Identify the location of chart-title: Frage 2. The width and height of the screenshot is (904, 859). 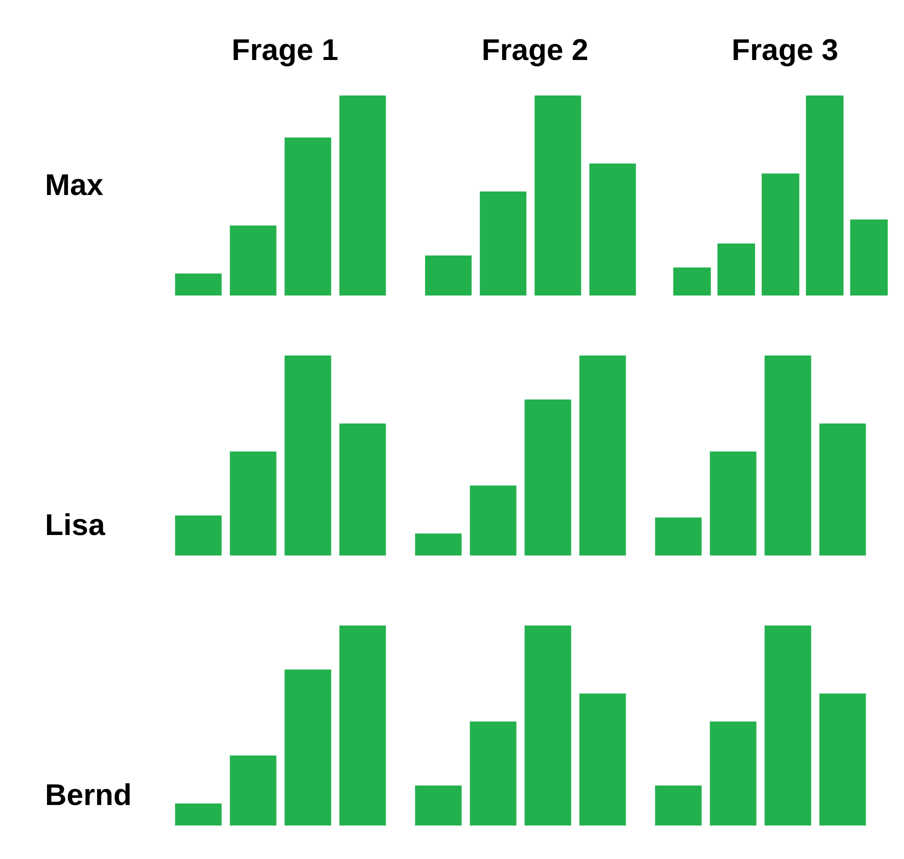
(535, 51).